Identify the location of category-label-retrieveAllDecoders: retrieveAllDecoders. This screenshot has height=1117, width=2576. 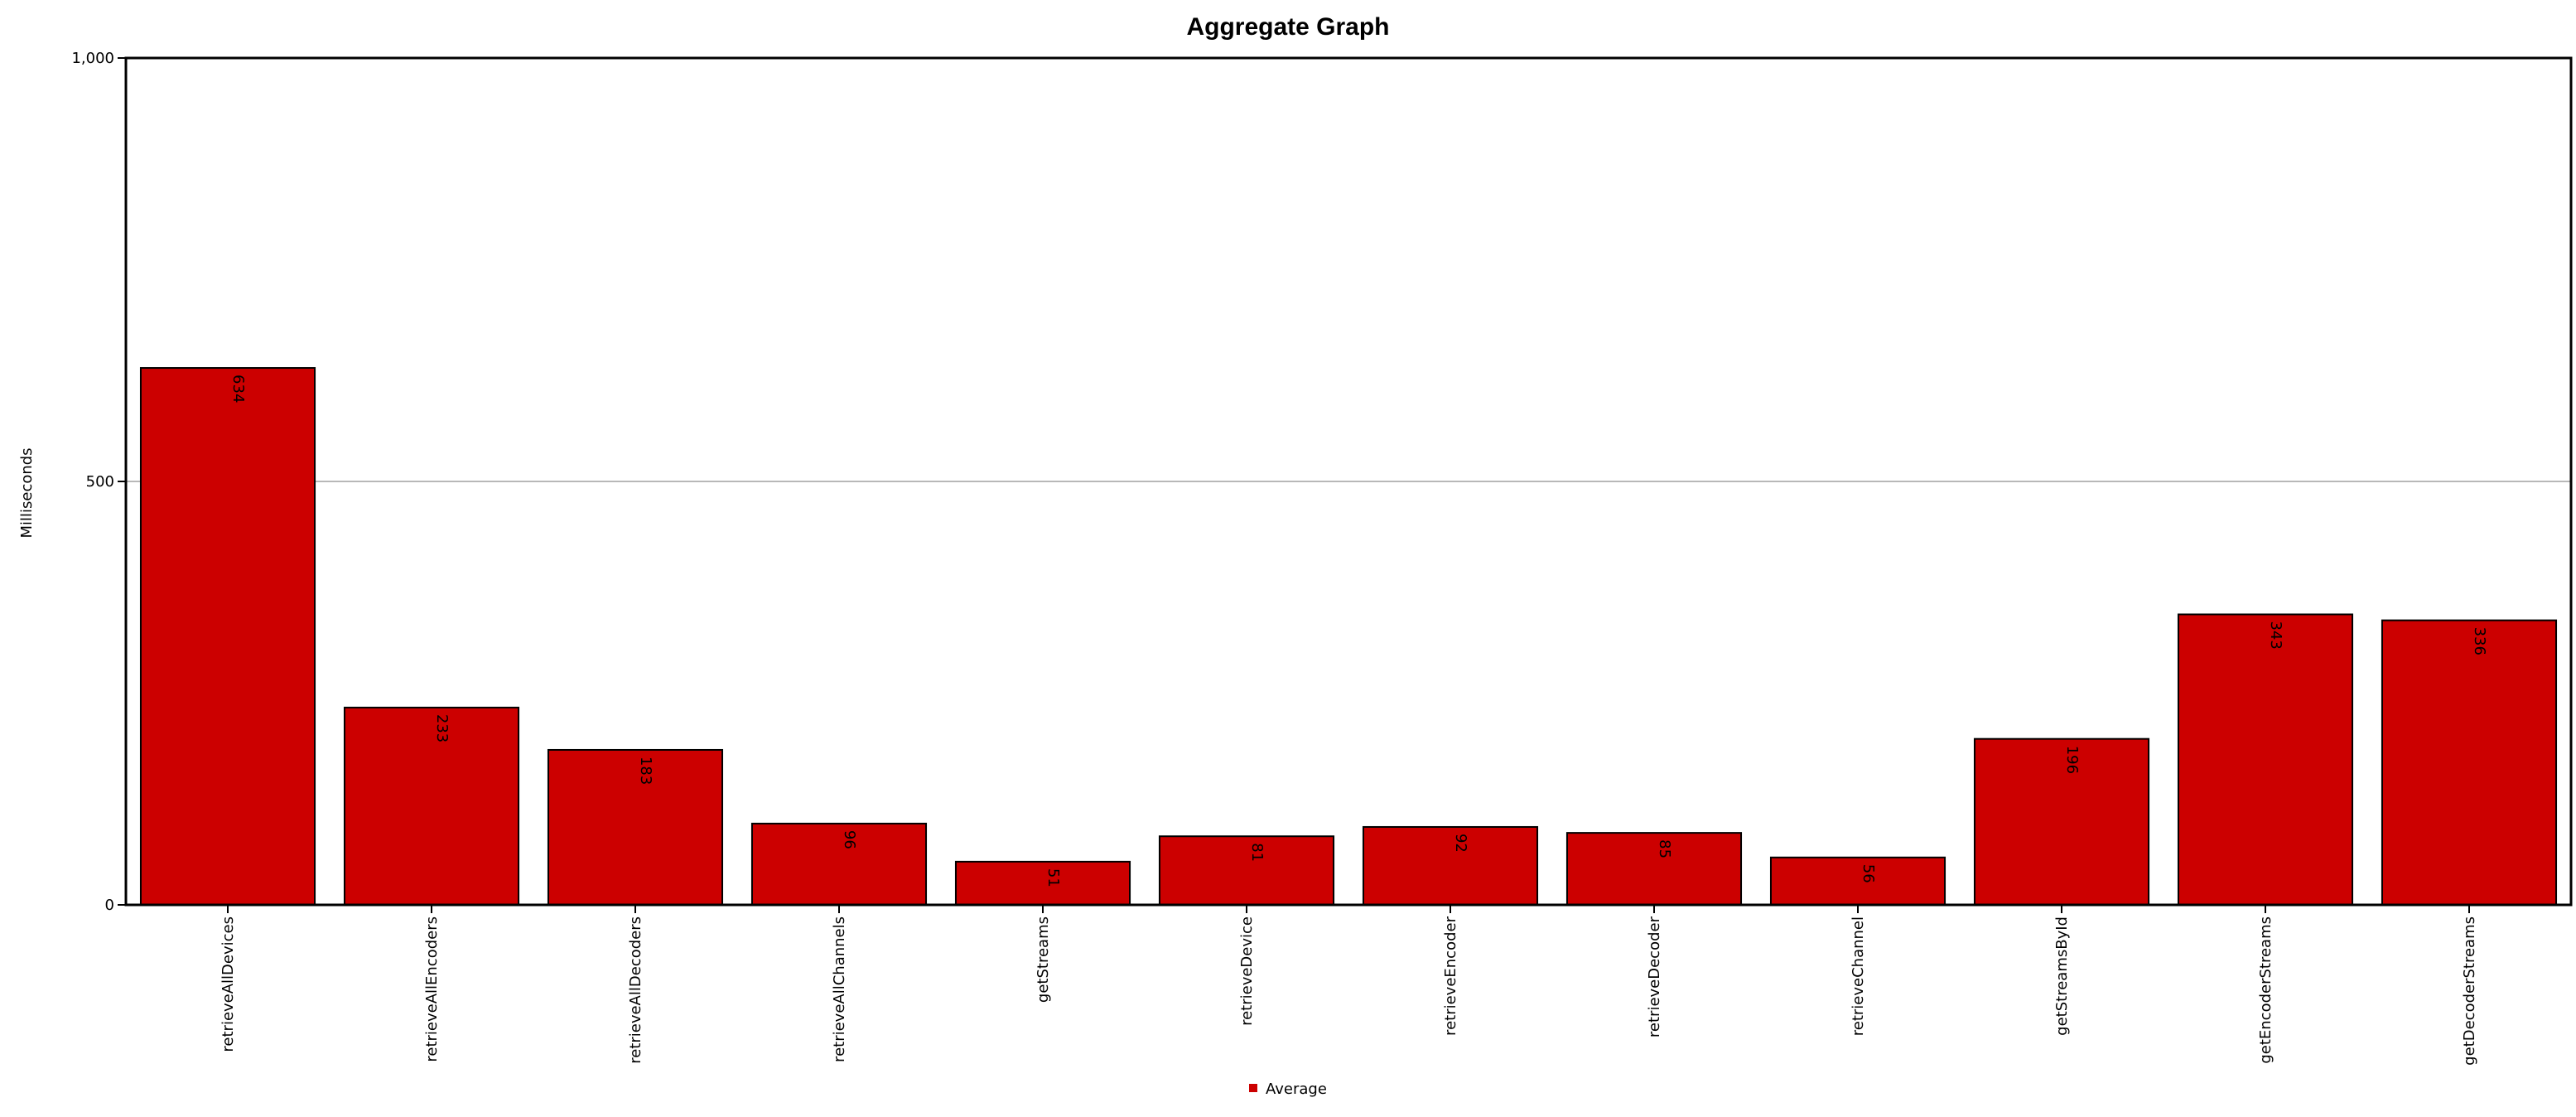
(635, 990).